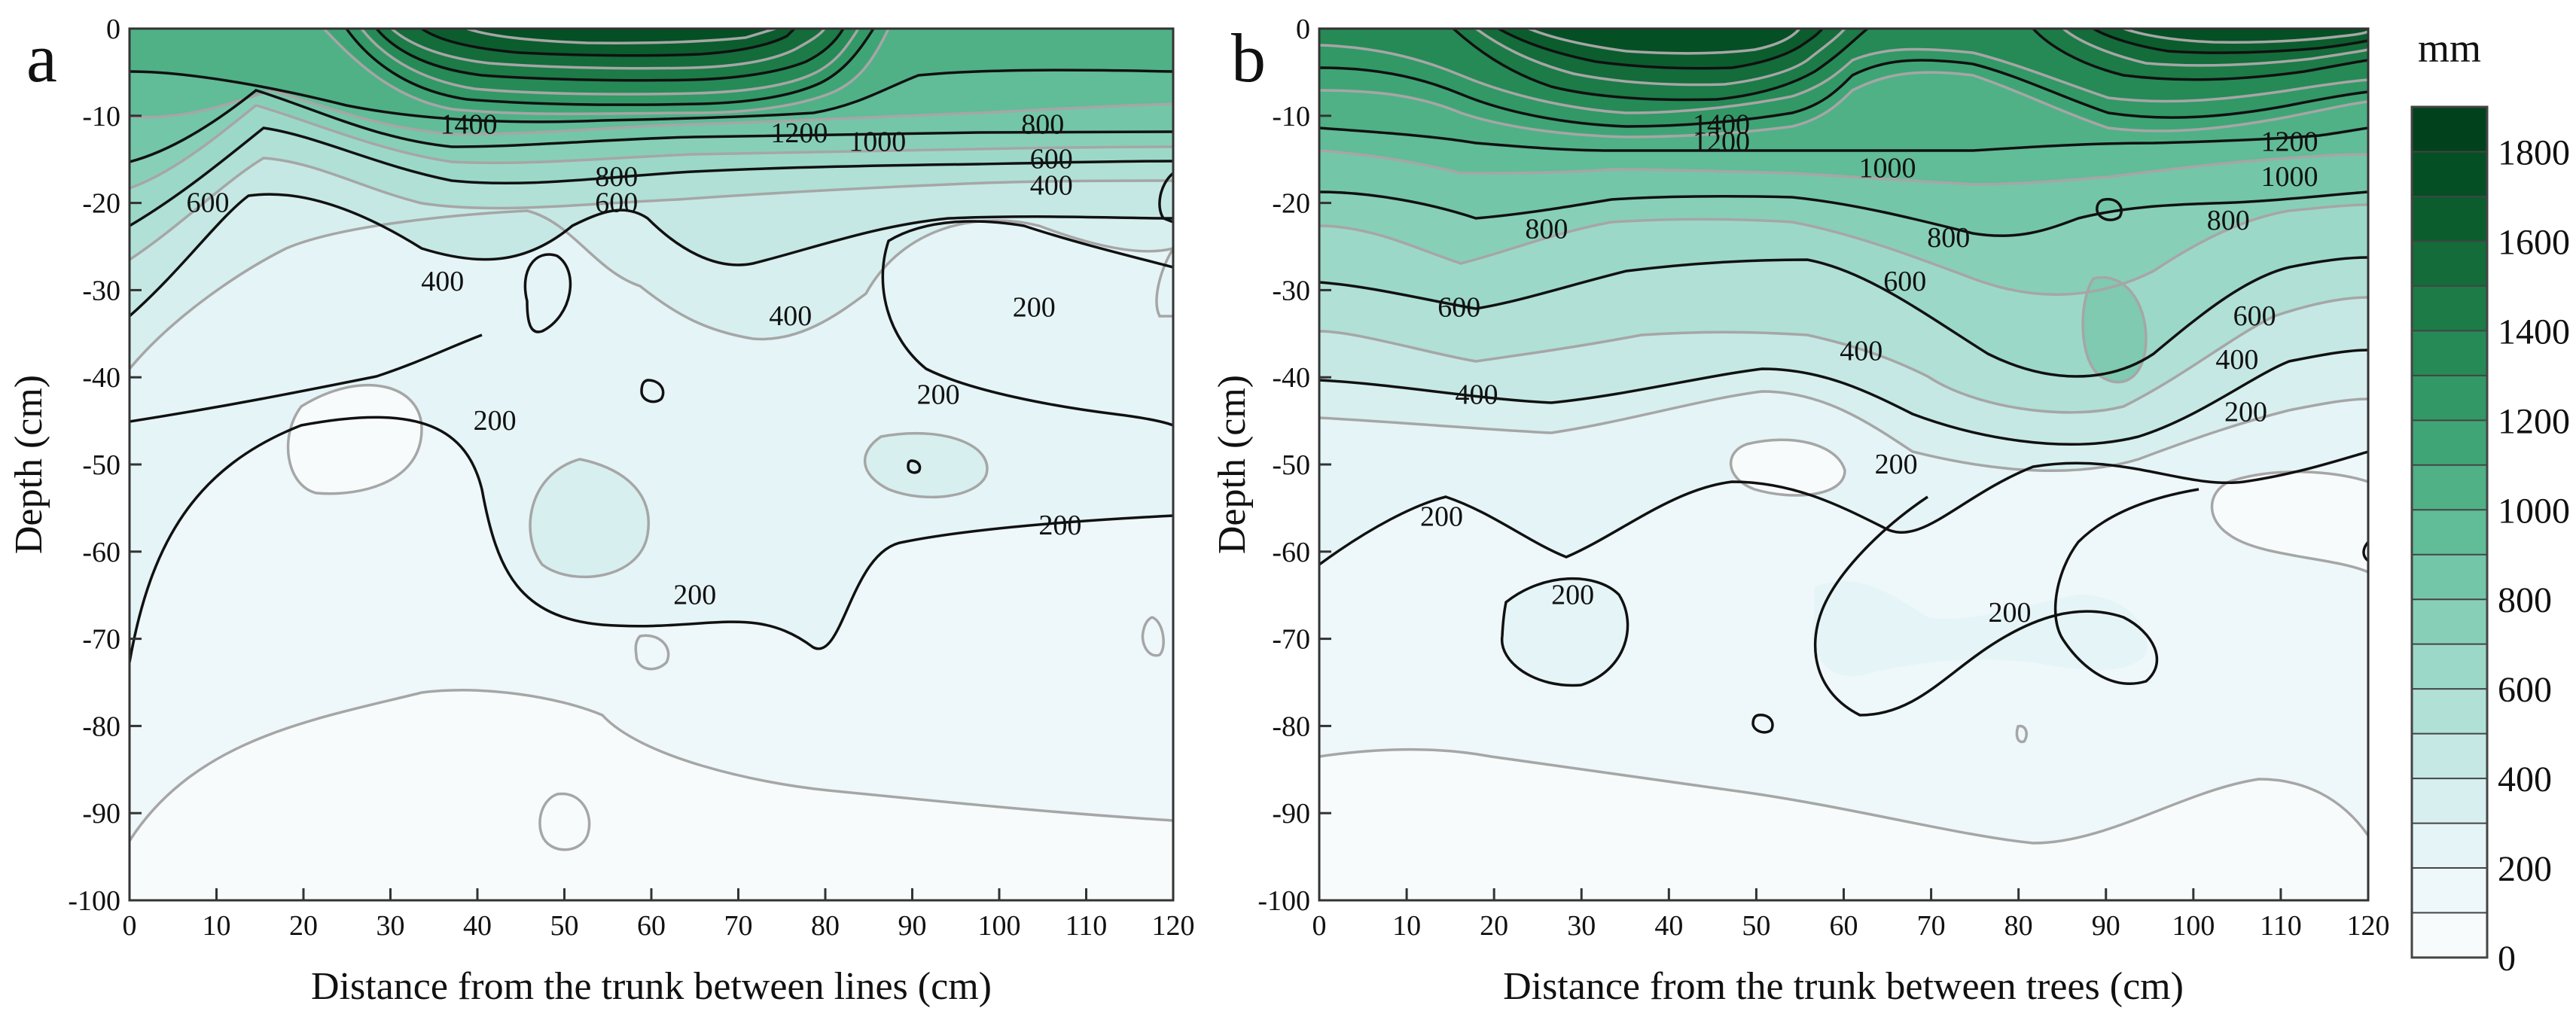  Describe the element at coordinates (101, 204) in the screenshot. I see `panel-a-ytick-label-2: -20` at that location.